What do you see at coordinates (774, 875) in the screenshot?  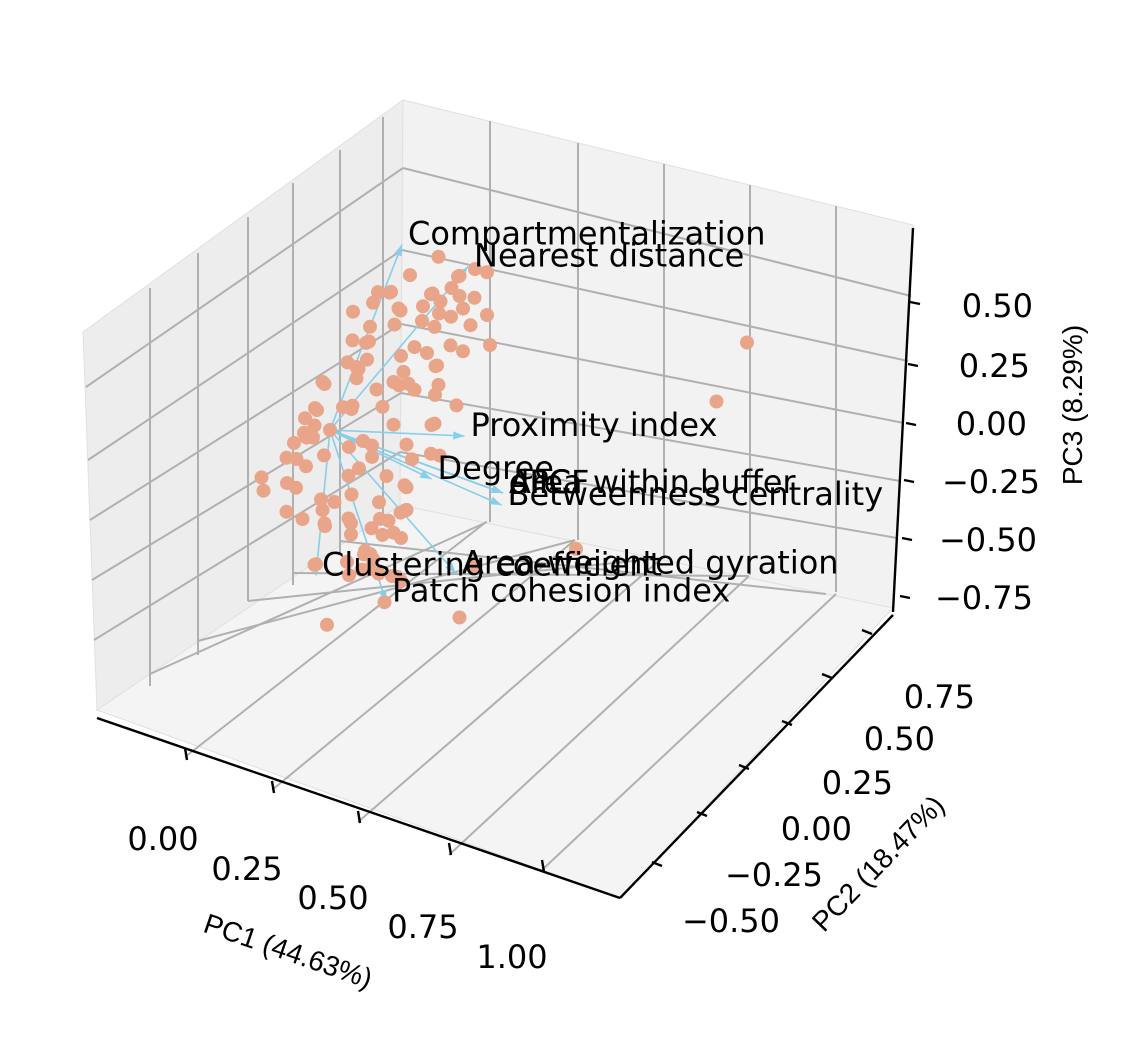 I see `pc2-tick-label: −0.25` at bounding box center [774, 875].